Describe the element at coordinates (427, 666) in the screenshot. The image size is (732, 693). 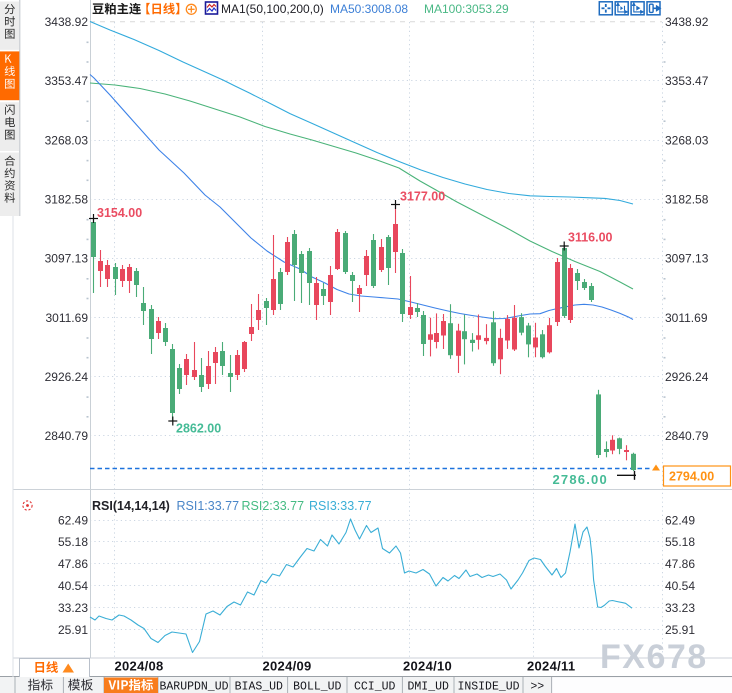
I see `svg-text: 2024/10` at that location.